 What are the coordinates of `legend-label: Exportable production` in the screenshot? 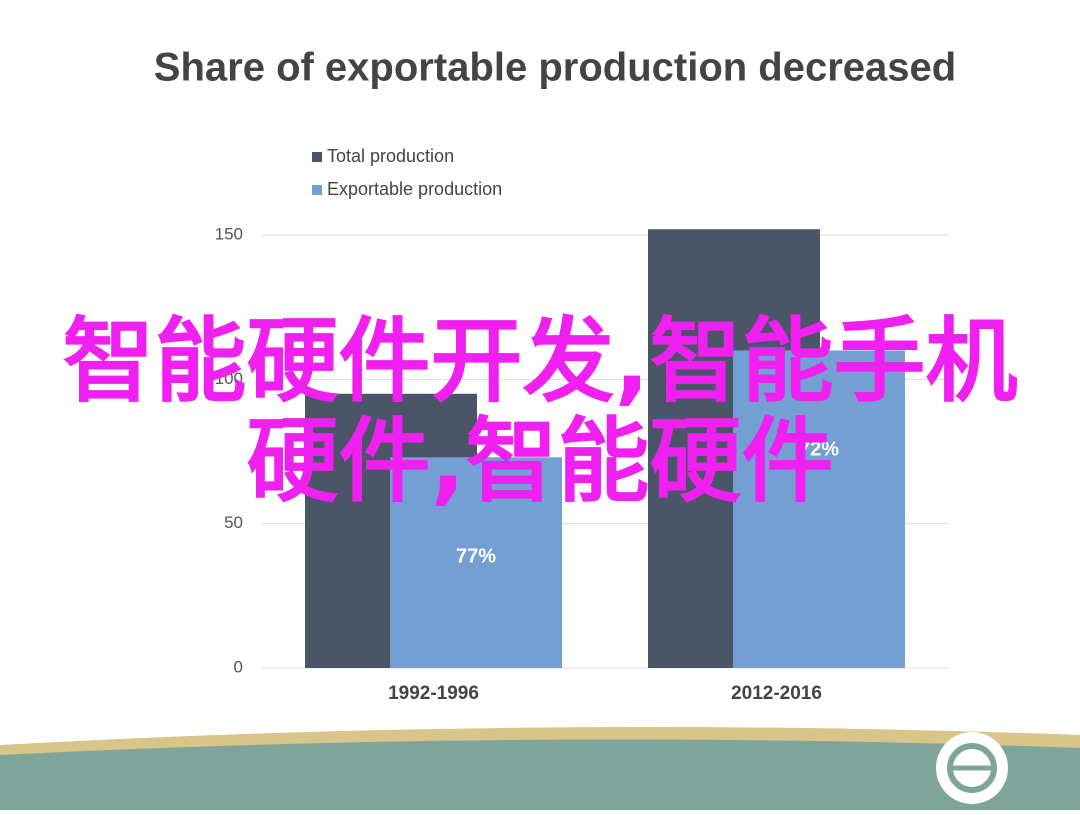 It's located at (414, 189).